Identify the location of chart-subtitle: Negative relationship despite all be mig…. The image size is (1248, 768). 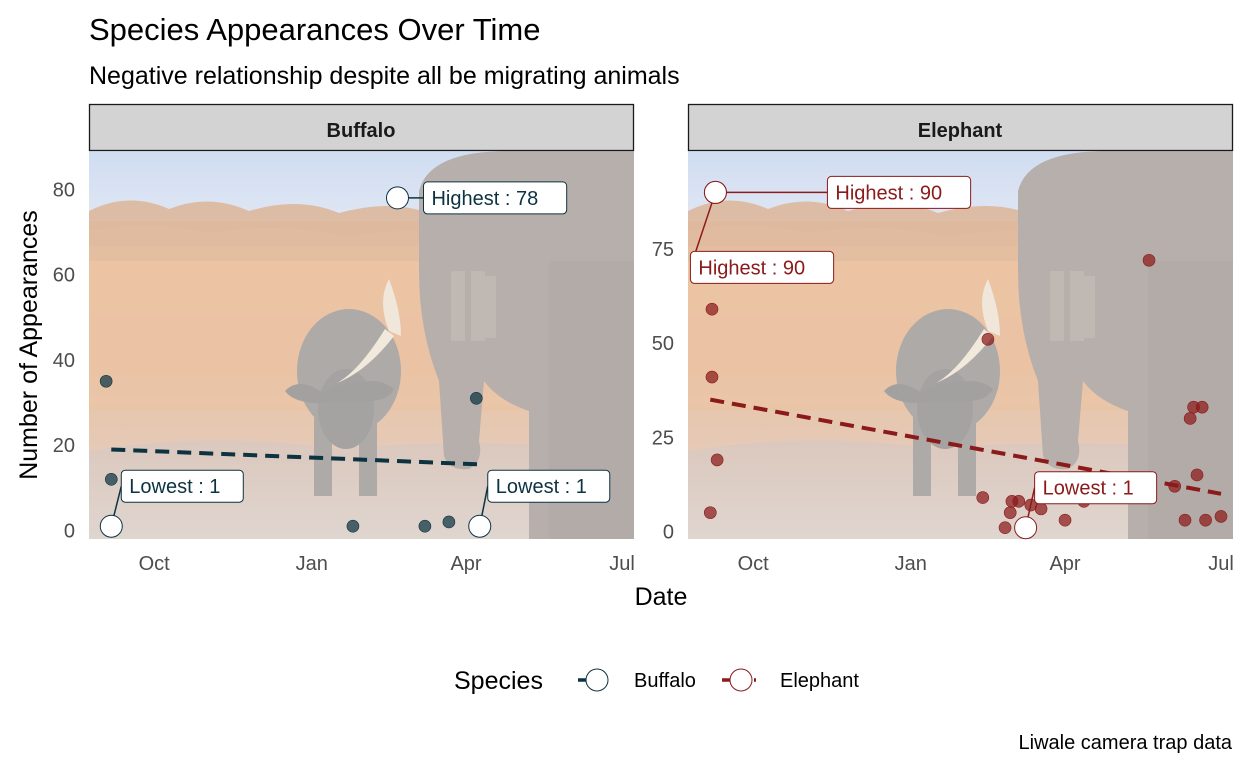
(384, 76).